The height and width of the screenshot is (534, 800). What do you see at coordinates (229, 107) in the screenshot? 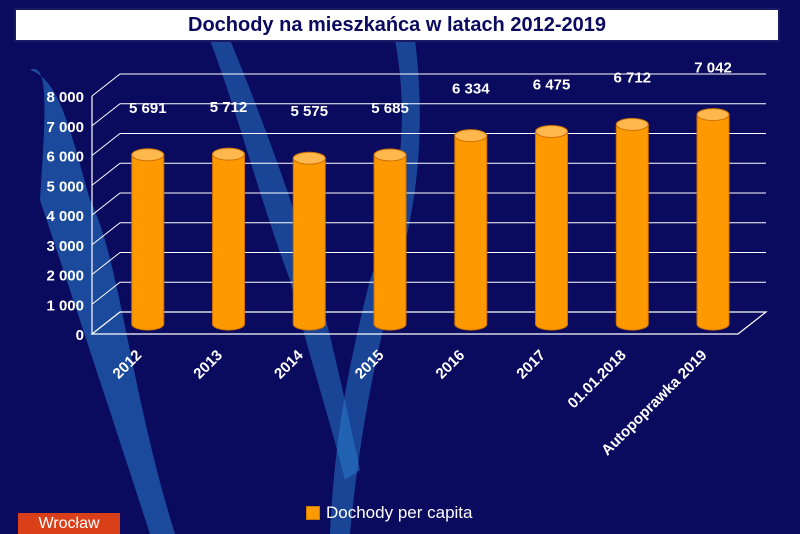
I see `data-label: 5 712` at bounding box center [229, 107].